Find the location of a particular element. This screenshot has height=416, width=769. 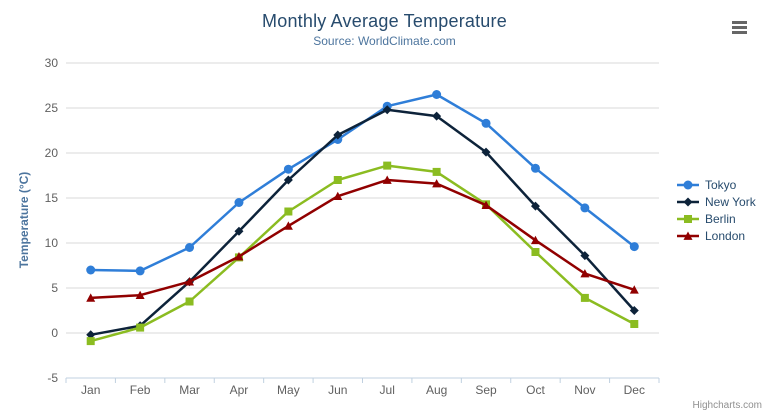

y-axis-tick-label: 30 is located at coordinates (52, 63).